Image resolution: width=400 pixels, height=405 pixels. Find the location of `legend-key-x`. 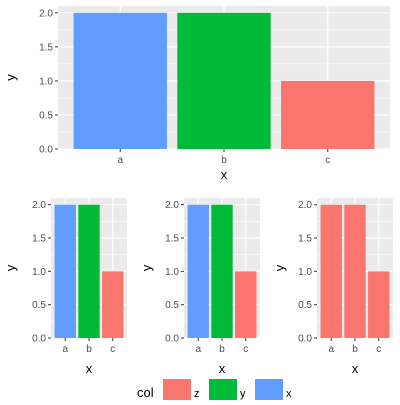

legend-key-x is located at coordinates (269, 389).